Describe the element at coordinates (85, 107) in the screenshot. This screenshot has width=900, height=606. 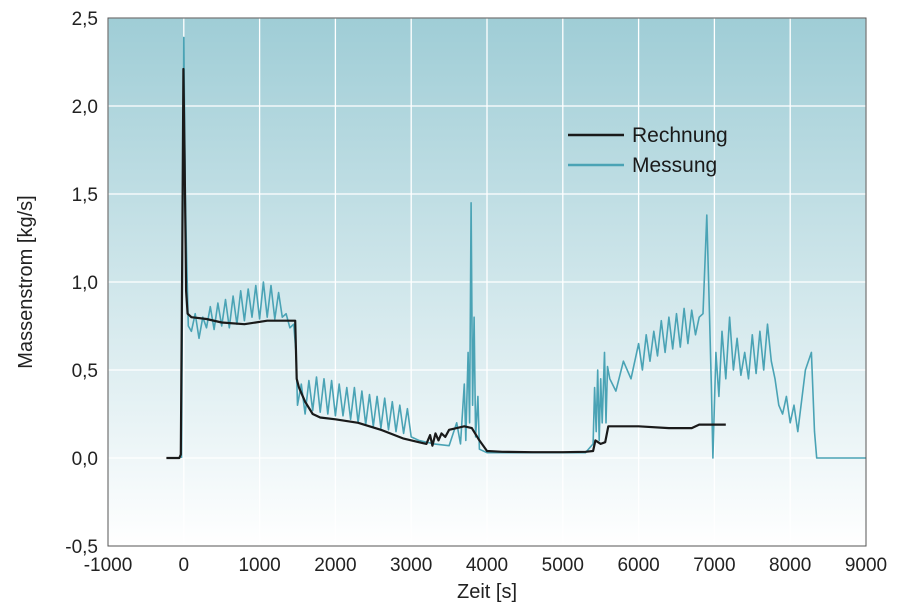
I see `y-tick-label: 2,0` at that location.